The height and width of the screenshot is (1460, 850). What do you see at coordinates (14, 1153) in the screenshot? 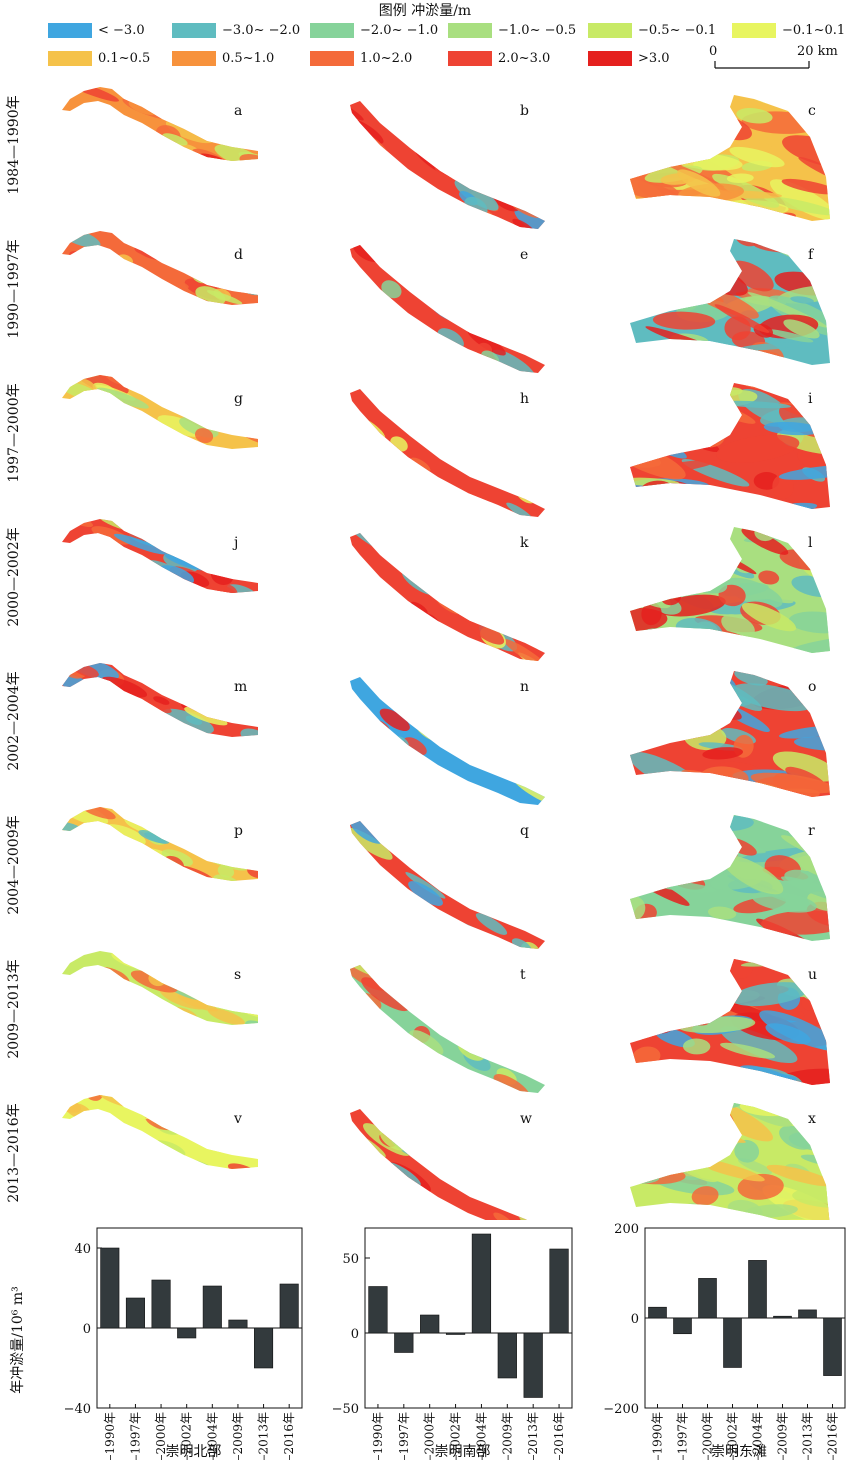
I see `row-period-label: 2013—2016年` at bounding box center [14, 1153].